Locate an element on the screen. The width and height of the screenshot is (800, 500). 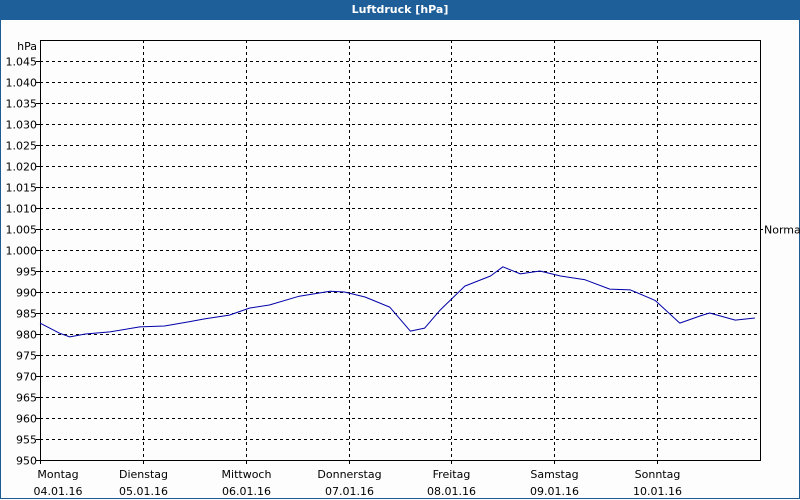
y-tick-label: 950 is located at coordinates (26, 461).